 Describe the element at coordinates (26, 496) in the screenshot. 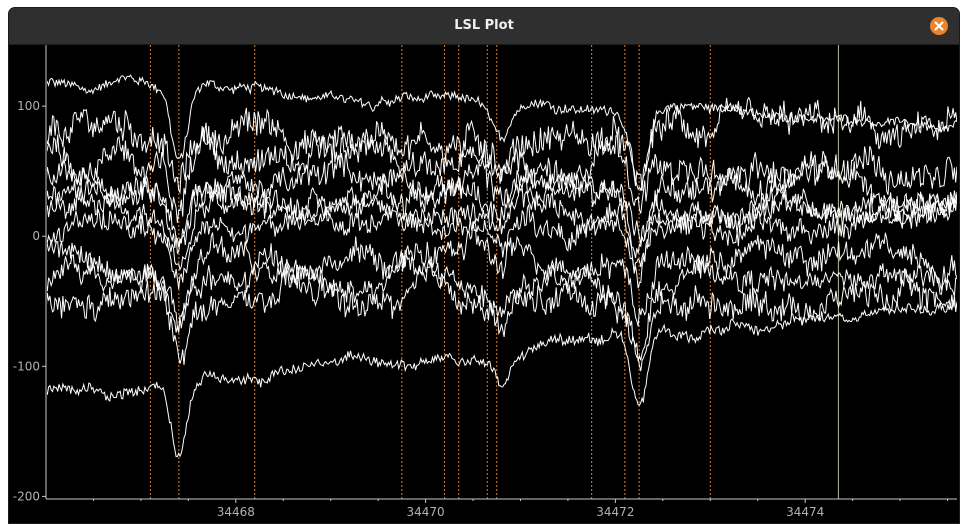

I see `y-tick-label: -200` at that location.